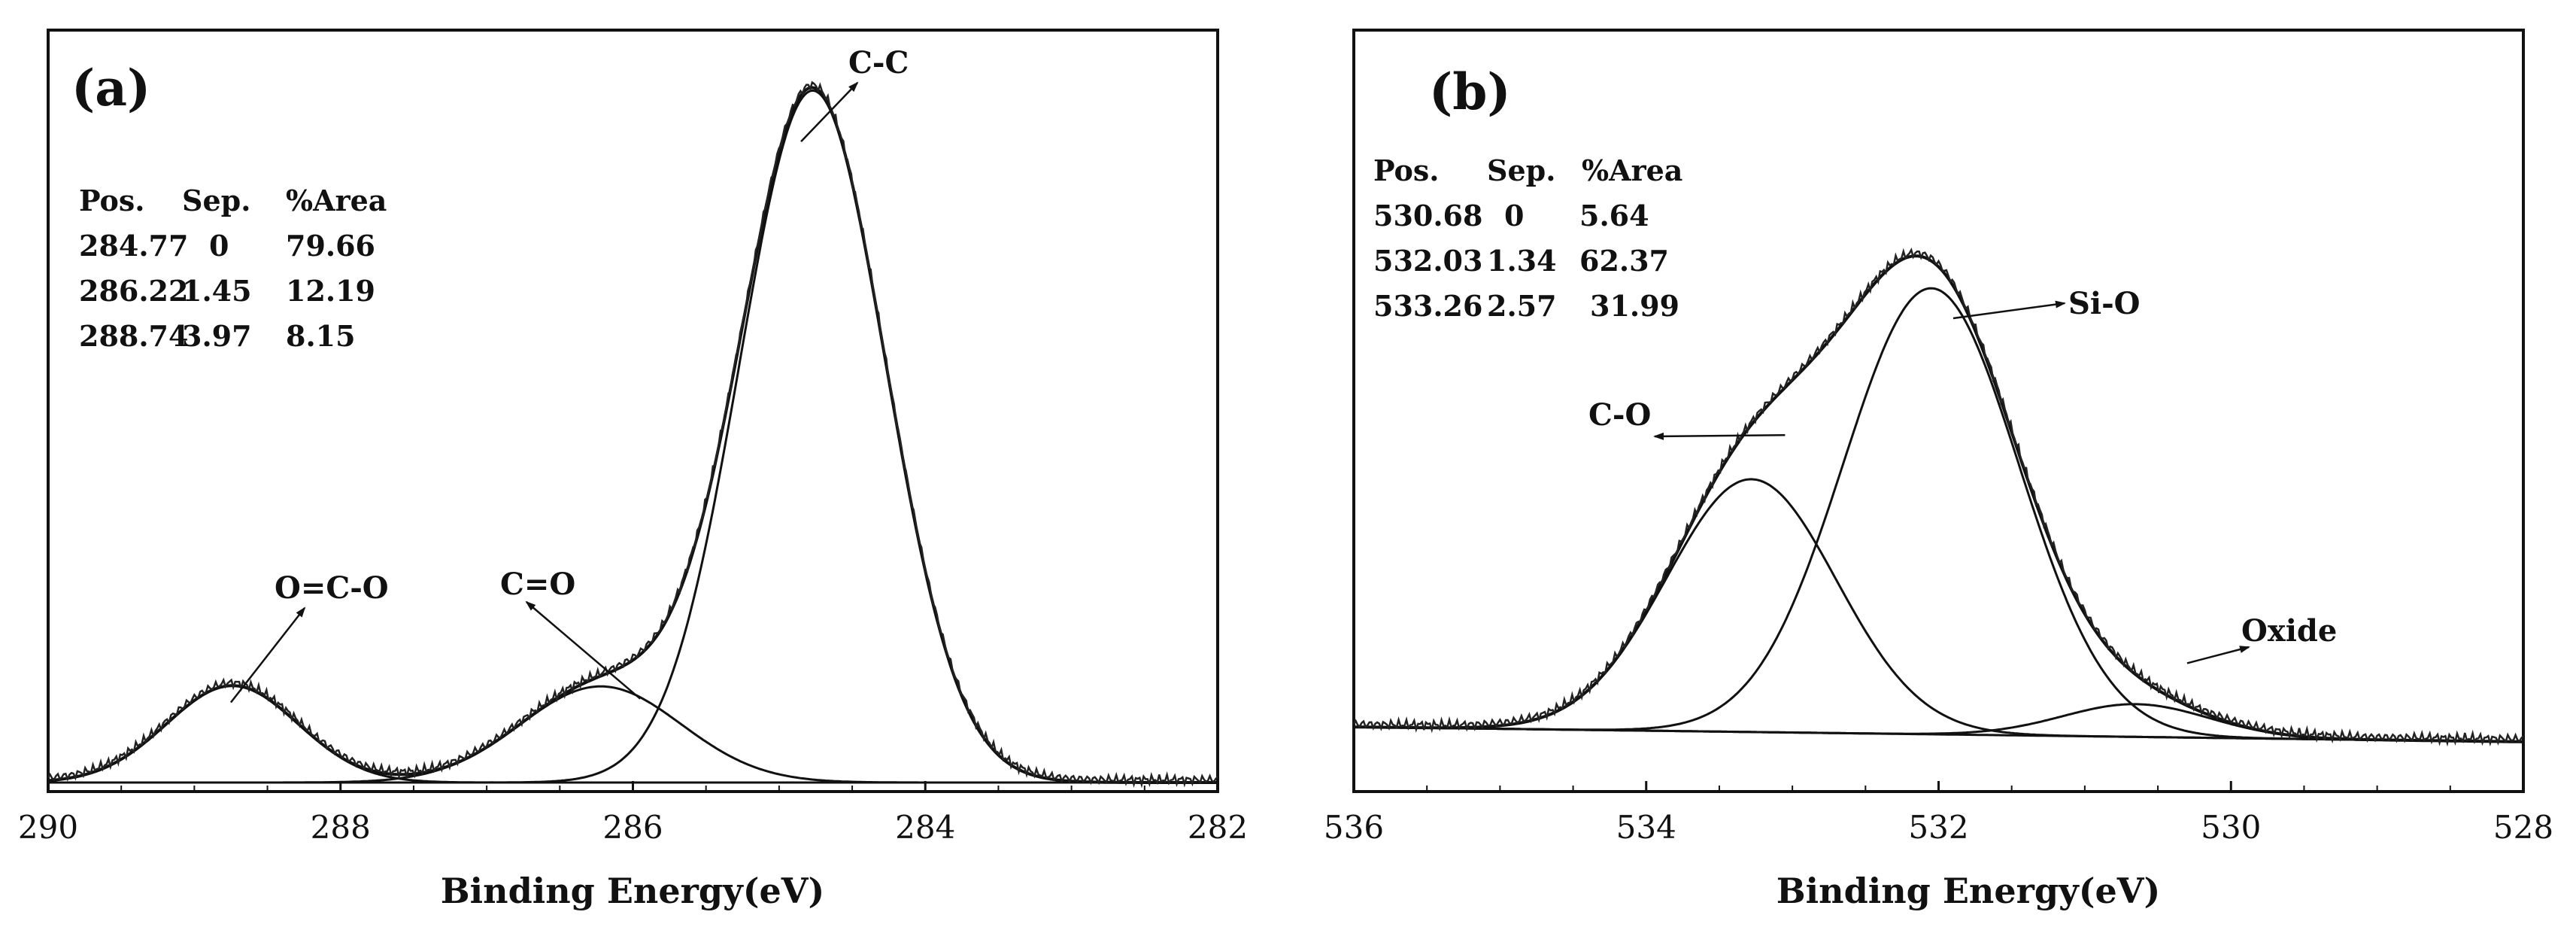 The width and height of the screenshot is (2576, 930). What do you see at coordinates (267, 655) in the screenshot?
I see `panel-a-annotation-arrow-o-c-o` at bounding box center [267, 655].